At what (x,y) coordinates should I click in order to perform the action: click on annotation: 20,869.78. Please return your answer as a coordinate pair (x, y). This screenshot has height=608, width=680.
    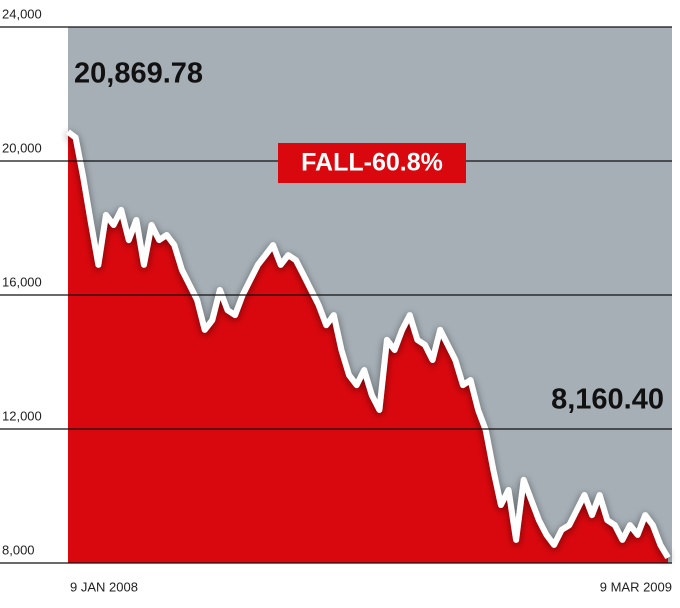
    Looking at the image, I should click on (138, 74).